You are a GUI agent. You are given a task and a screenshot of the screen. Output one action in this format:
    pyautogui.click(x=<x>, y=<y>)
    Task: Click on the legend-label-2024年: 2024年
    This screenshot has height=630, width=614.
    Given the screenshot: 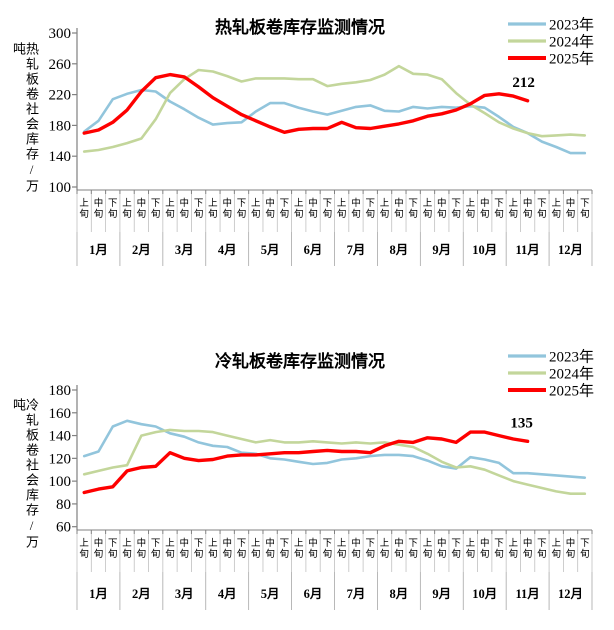 What is the action you would take?
    pyautogui.click(x=571, y=374)
    